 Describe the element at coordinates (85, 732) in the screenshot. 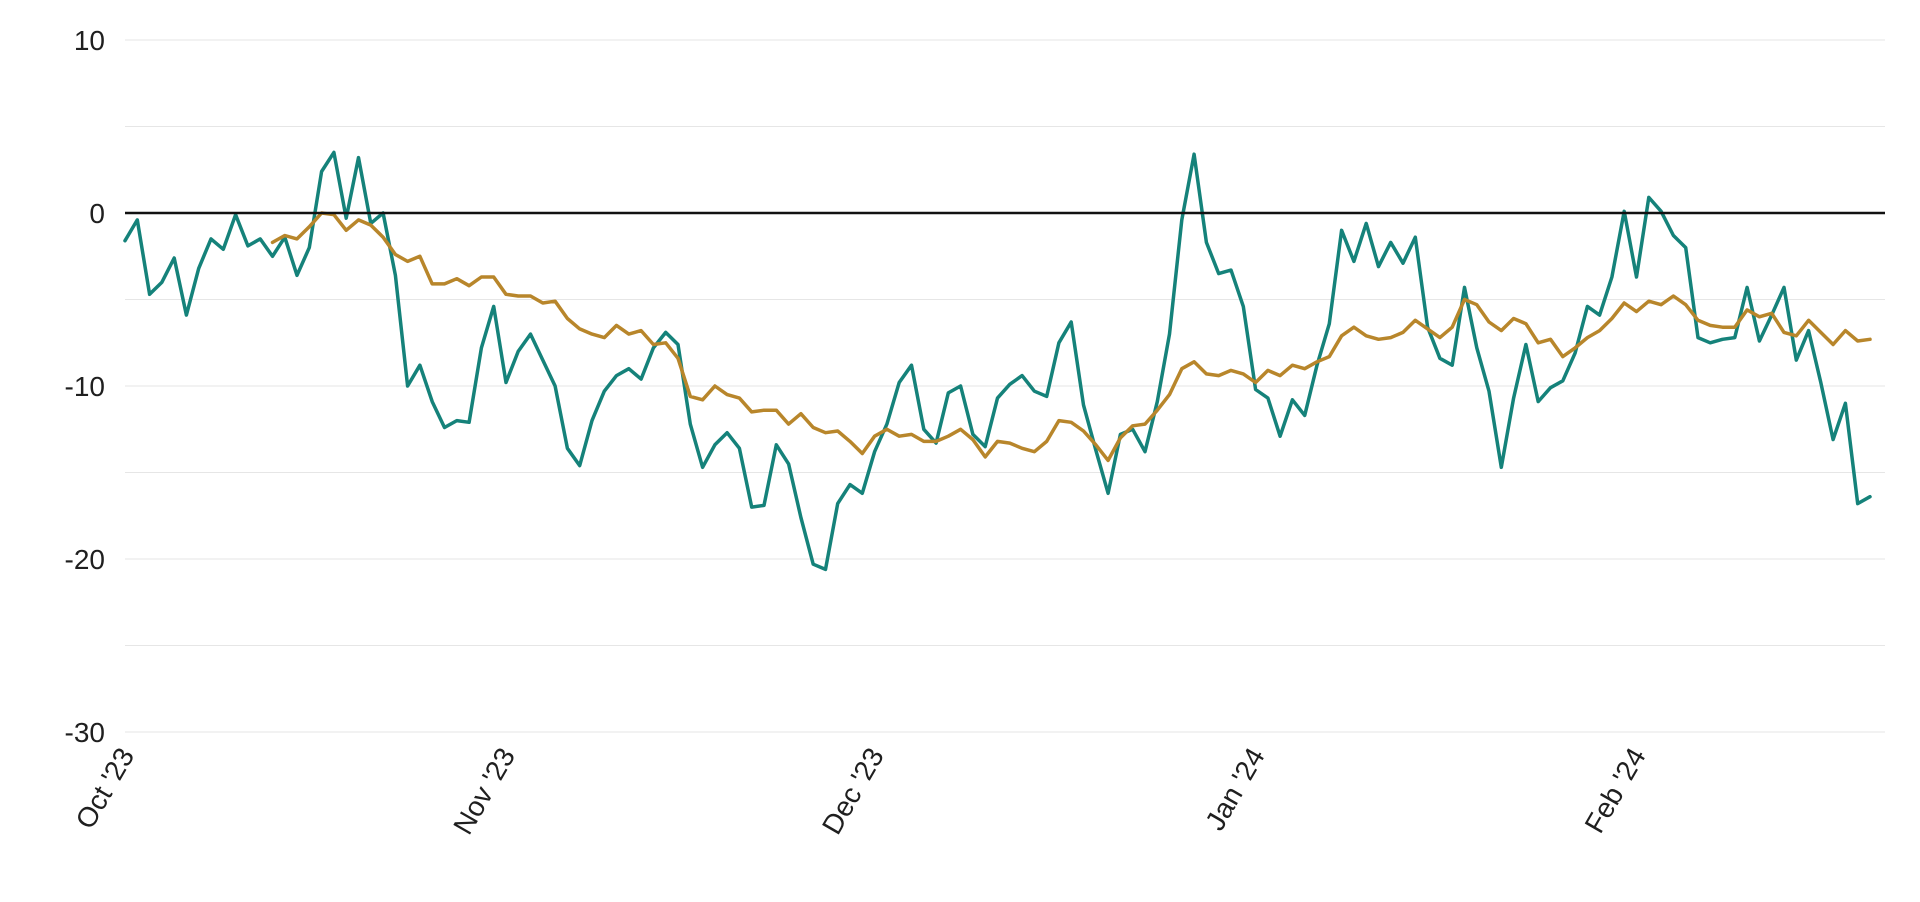

I see `y-tick-label: -30` at that location.